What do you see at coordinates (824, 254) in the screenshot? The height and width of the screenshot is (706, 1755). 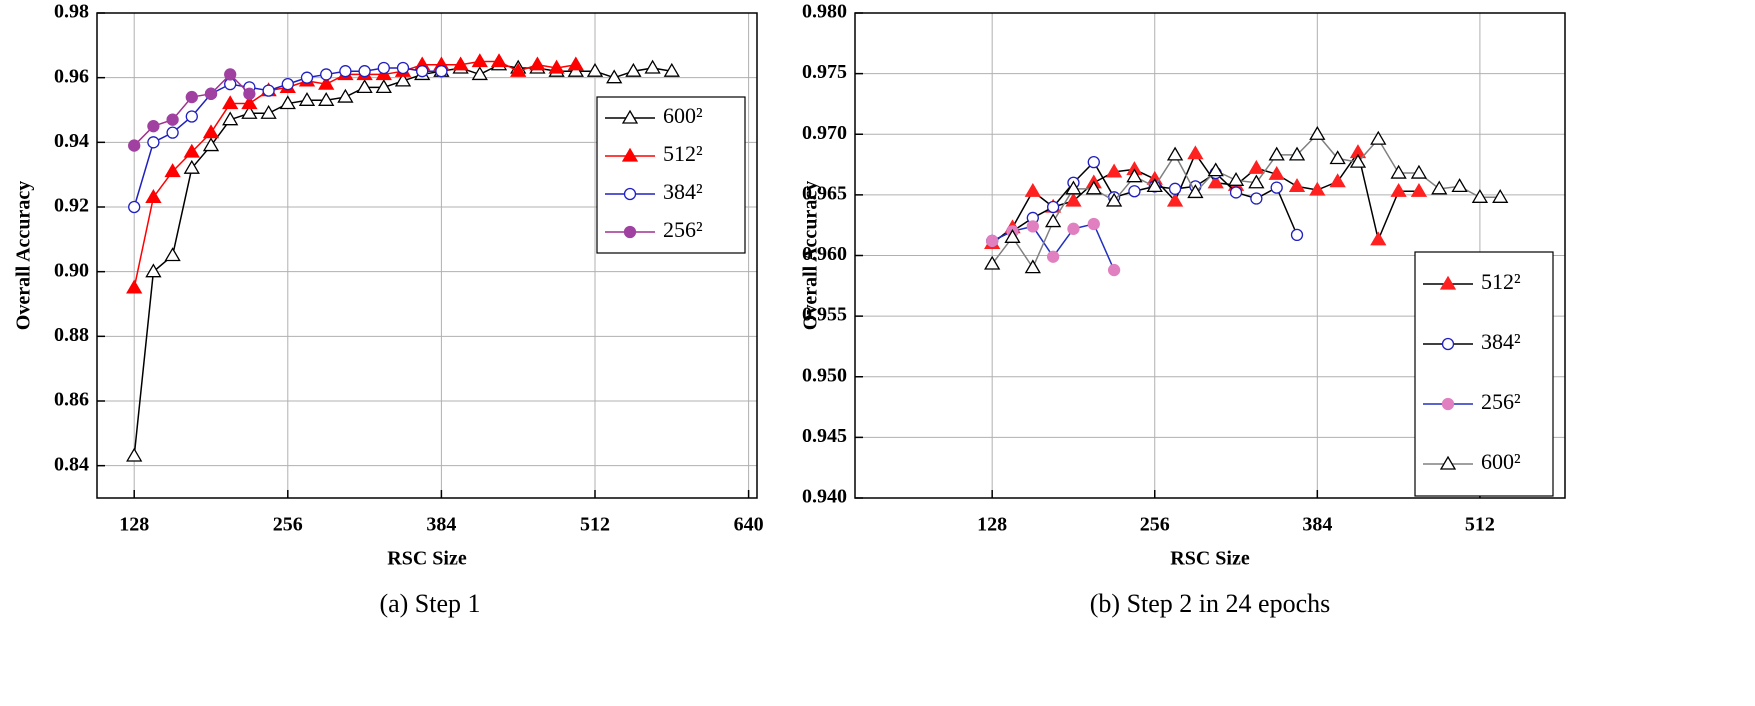 I see `y-tick-label: 0.960` at bounding box center [824, 254].